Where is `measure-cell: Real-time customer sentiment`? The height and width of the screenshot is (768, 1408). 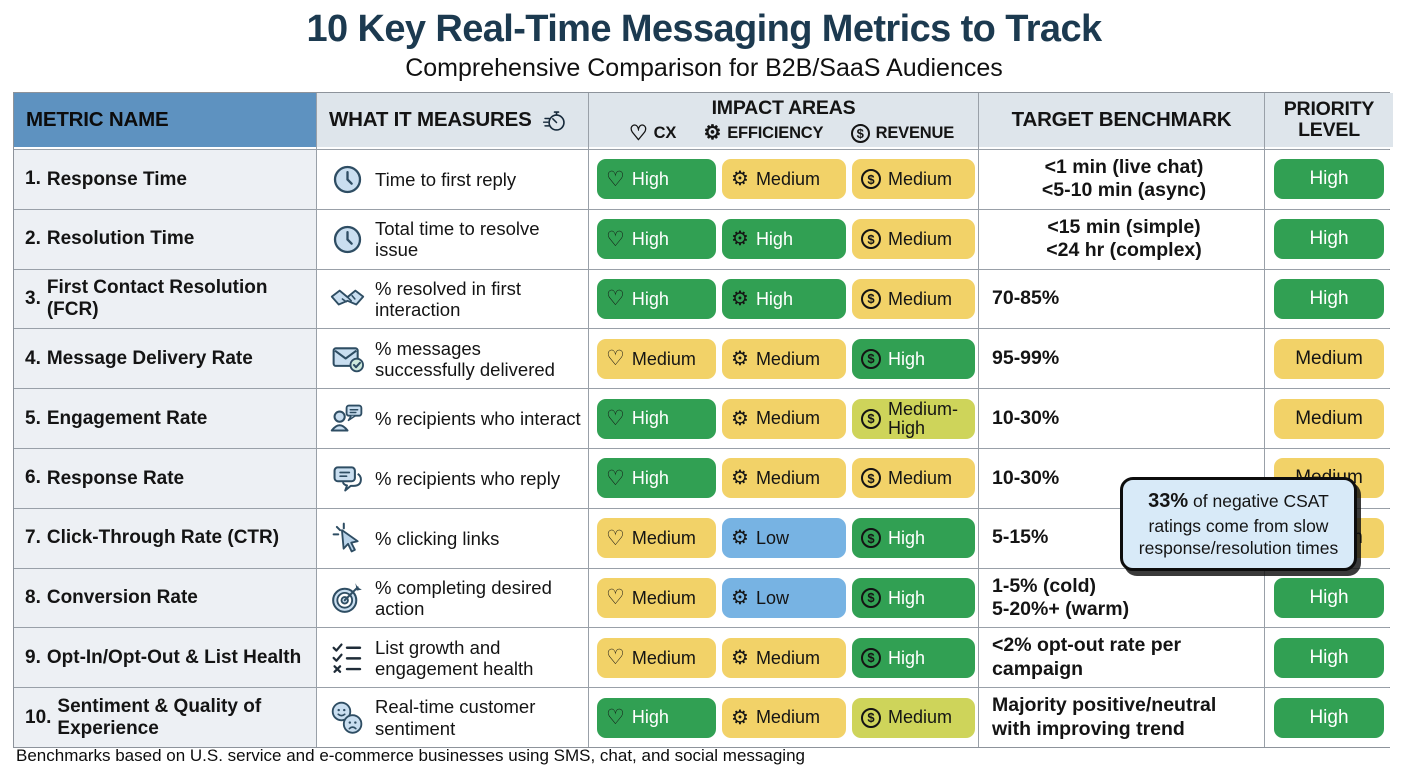 measure-cell: Real-time customer sentiment is located at coordinates (452, 717).